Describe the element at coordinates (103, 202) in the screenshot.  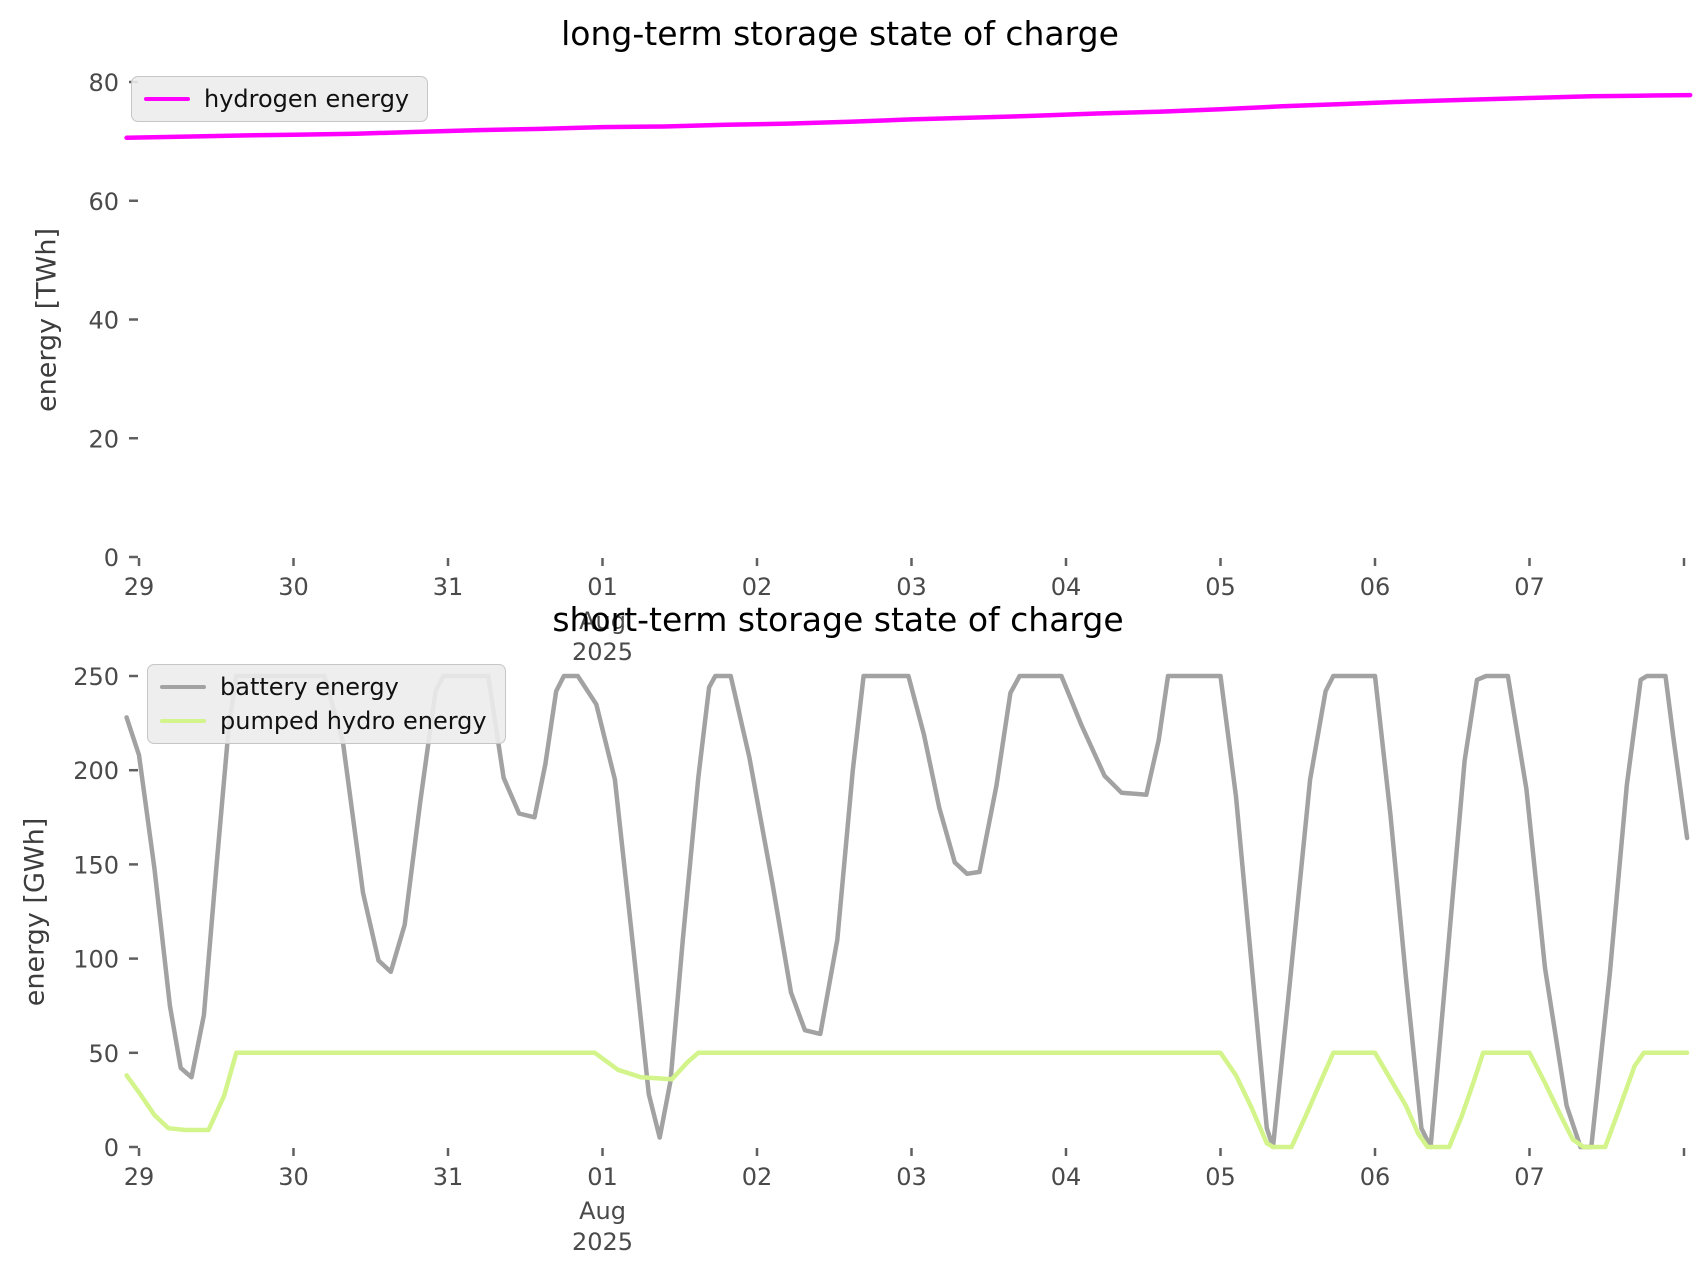
I see `y-tick-label: 60` at that location.